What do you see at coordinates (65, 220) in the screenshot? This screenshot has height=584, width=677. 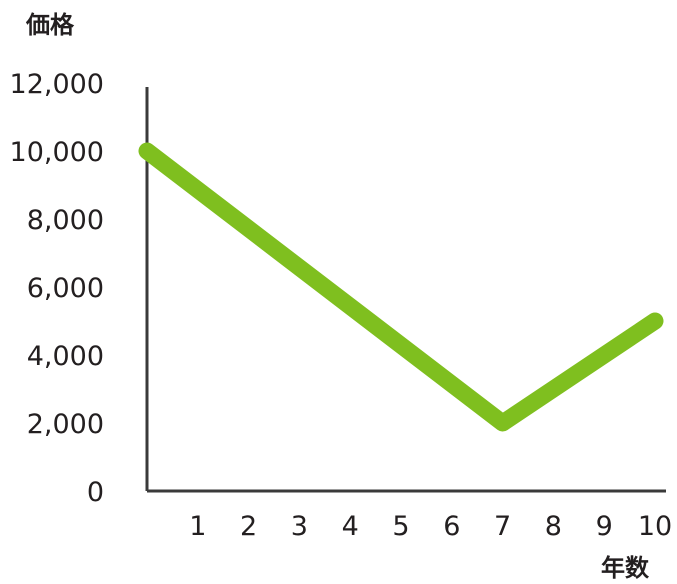 I see `y-tick-label: 8,000` at bounding box center [65, 220].